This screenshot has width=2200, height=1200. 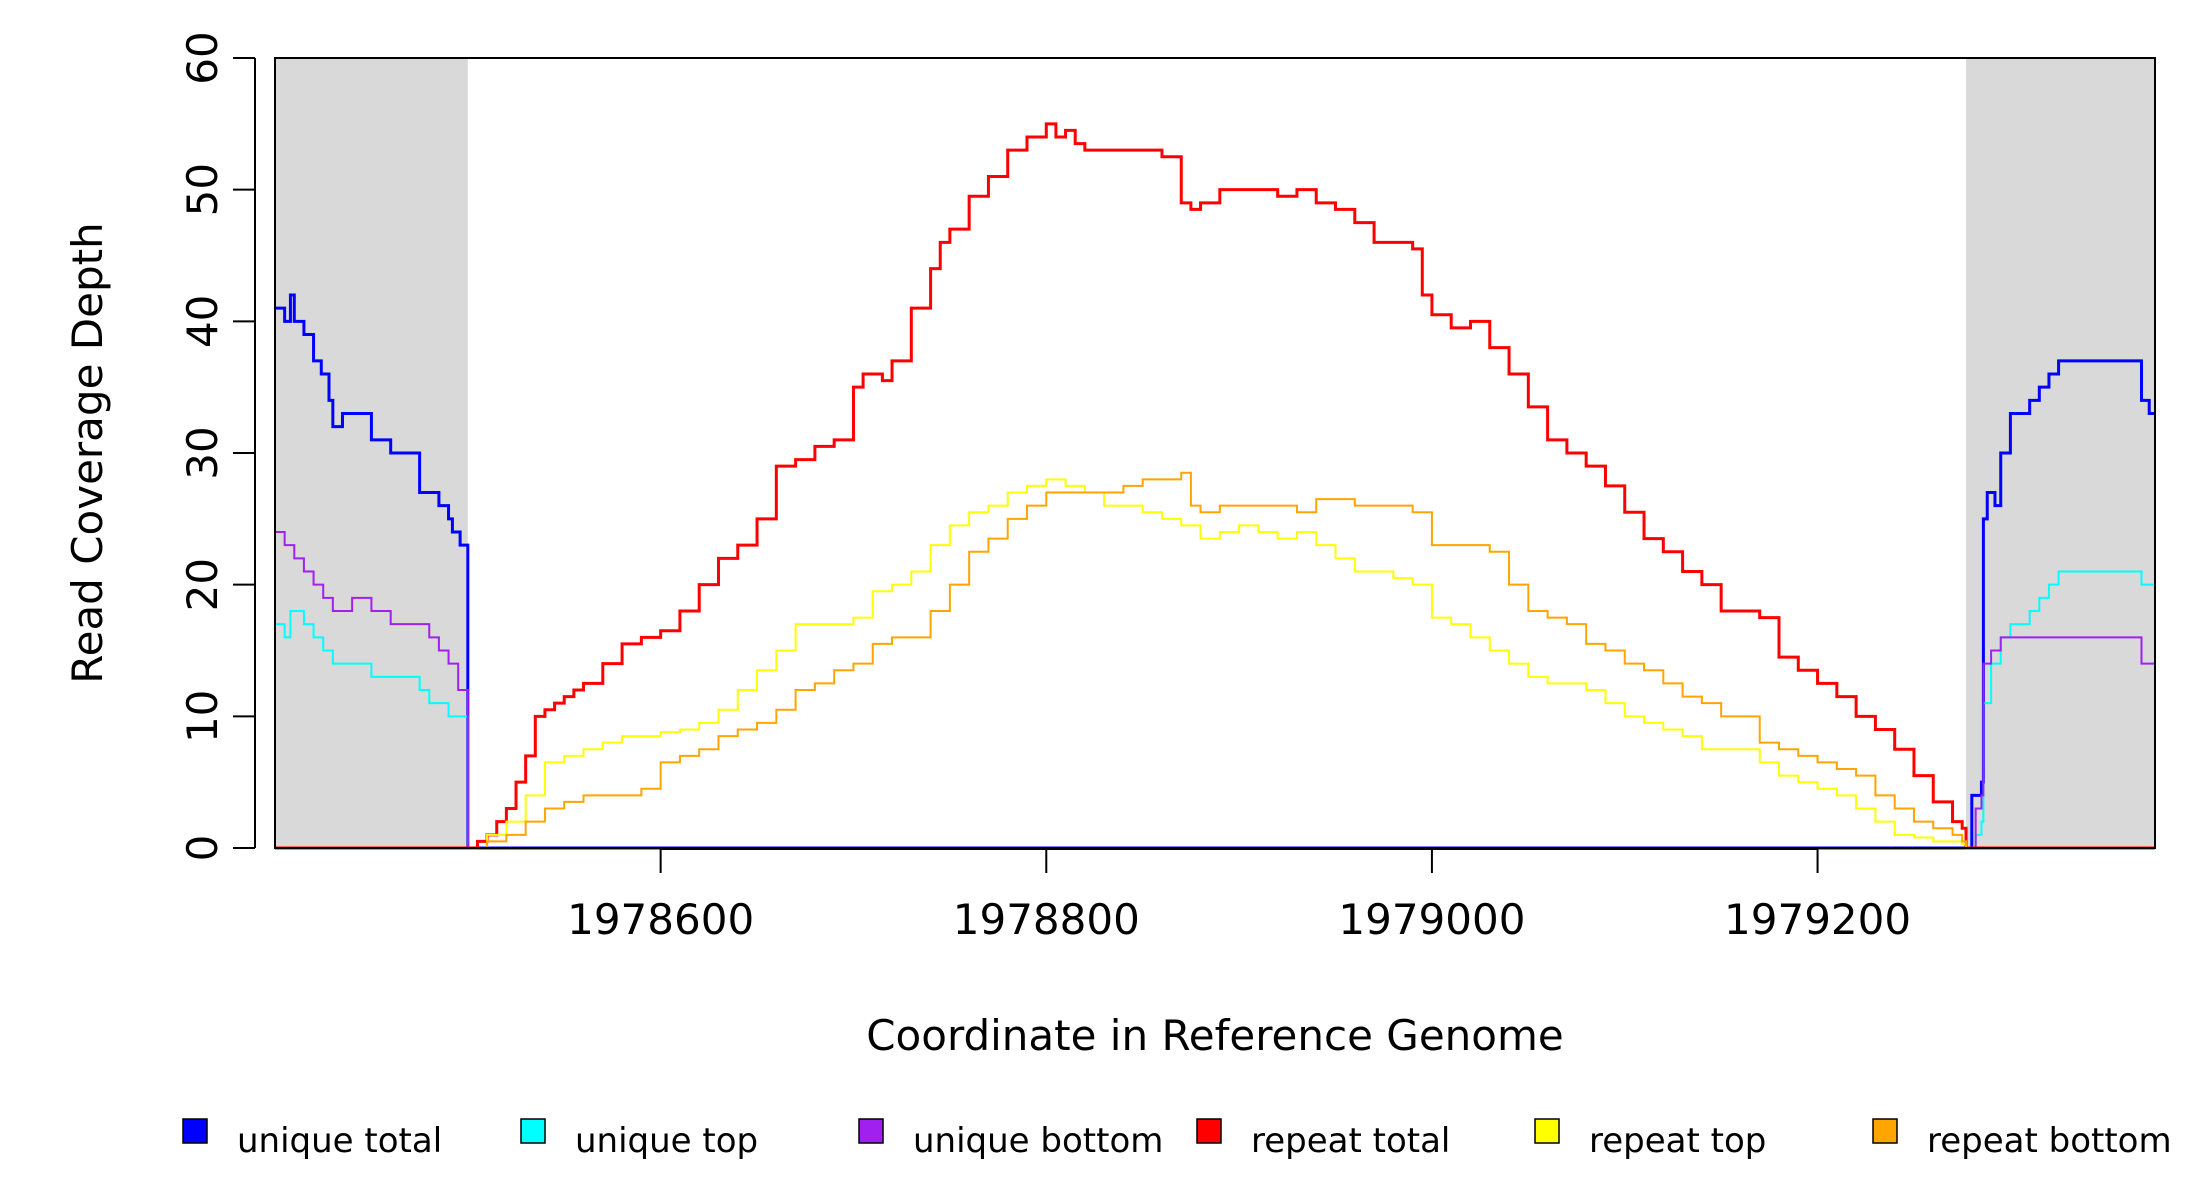 What do you see at coordinates (87, 452) in the screenshot?
I see `y-axis-title: Read Coverage Depth` at bounding box center [87, 452].